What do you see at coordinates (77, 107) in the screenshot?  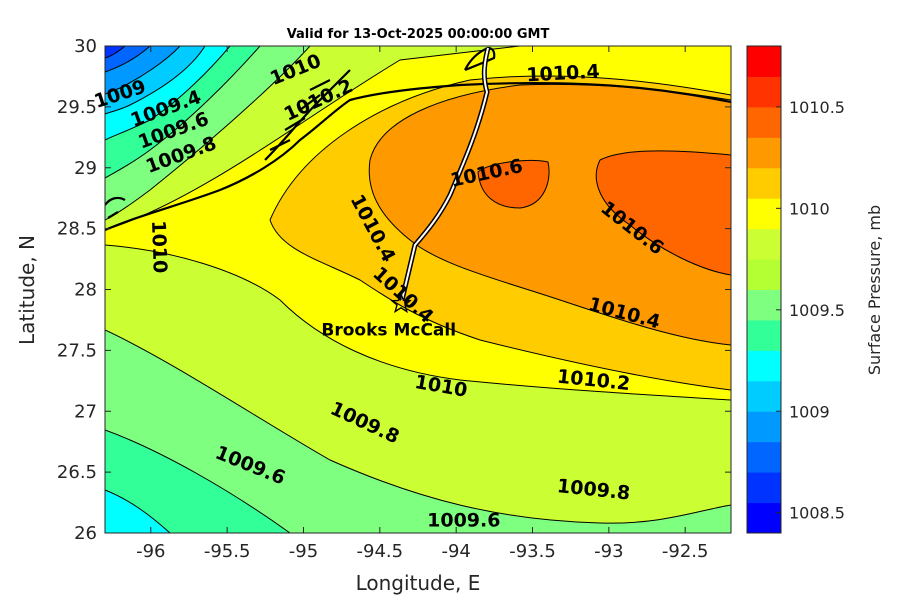 I see `y-tick-label: 29.5` at bounding box center [77, 107].